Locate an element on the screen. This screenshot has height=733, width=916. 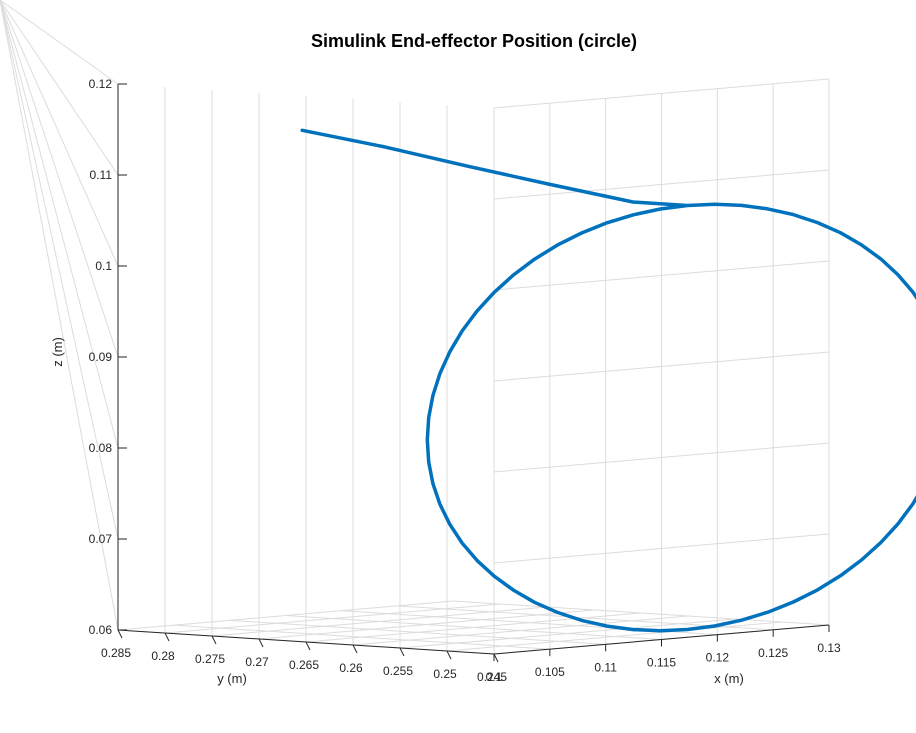
y-tick-label: 0.285 is located at coordinates (116, 653).